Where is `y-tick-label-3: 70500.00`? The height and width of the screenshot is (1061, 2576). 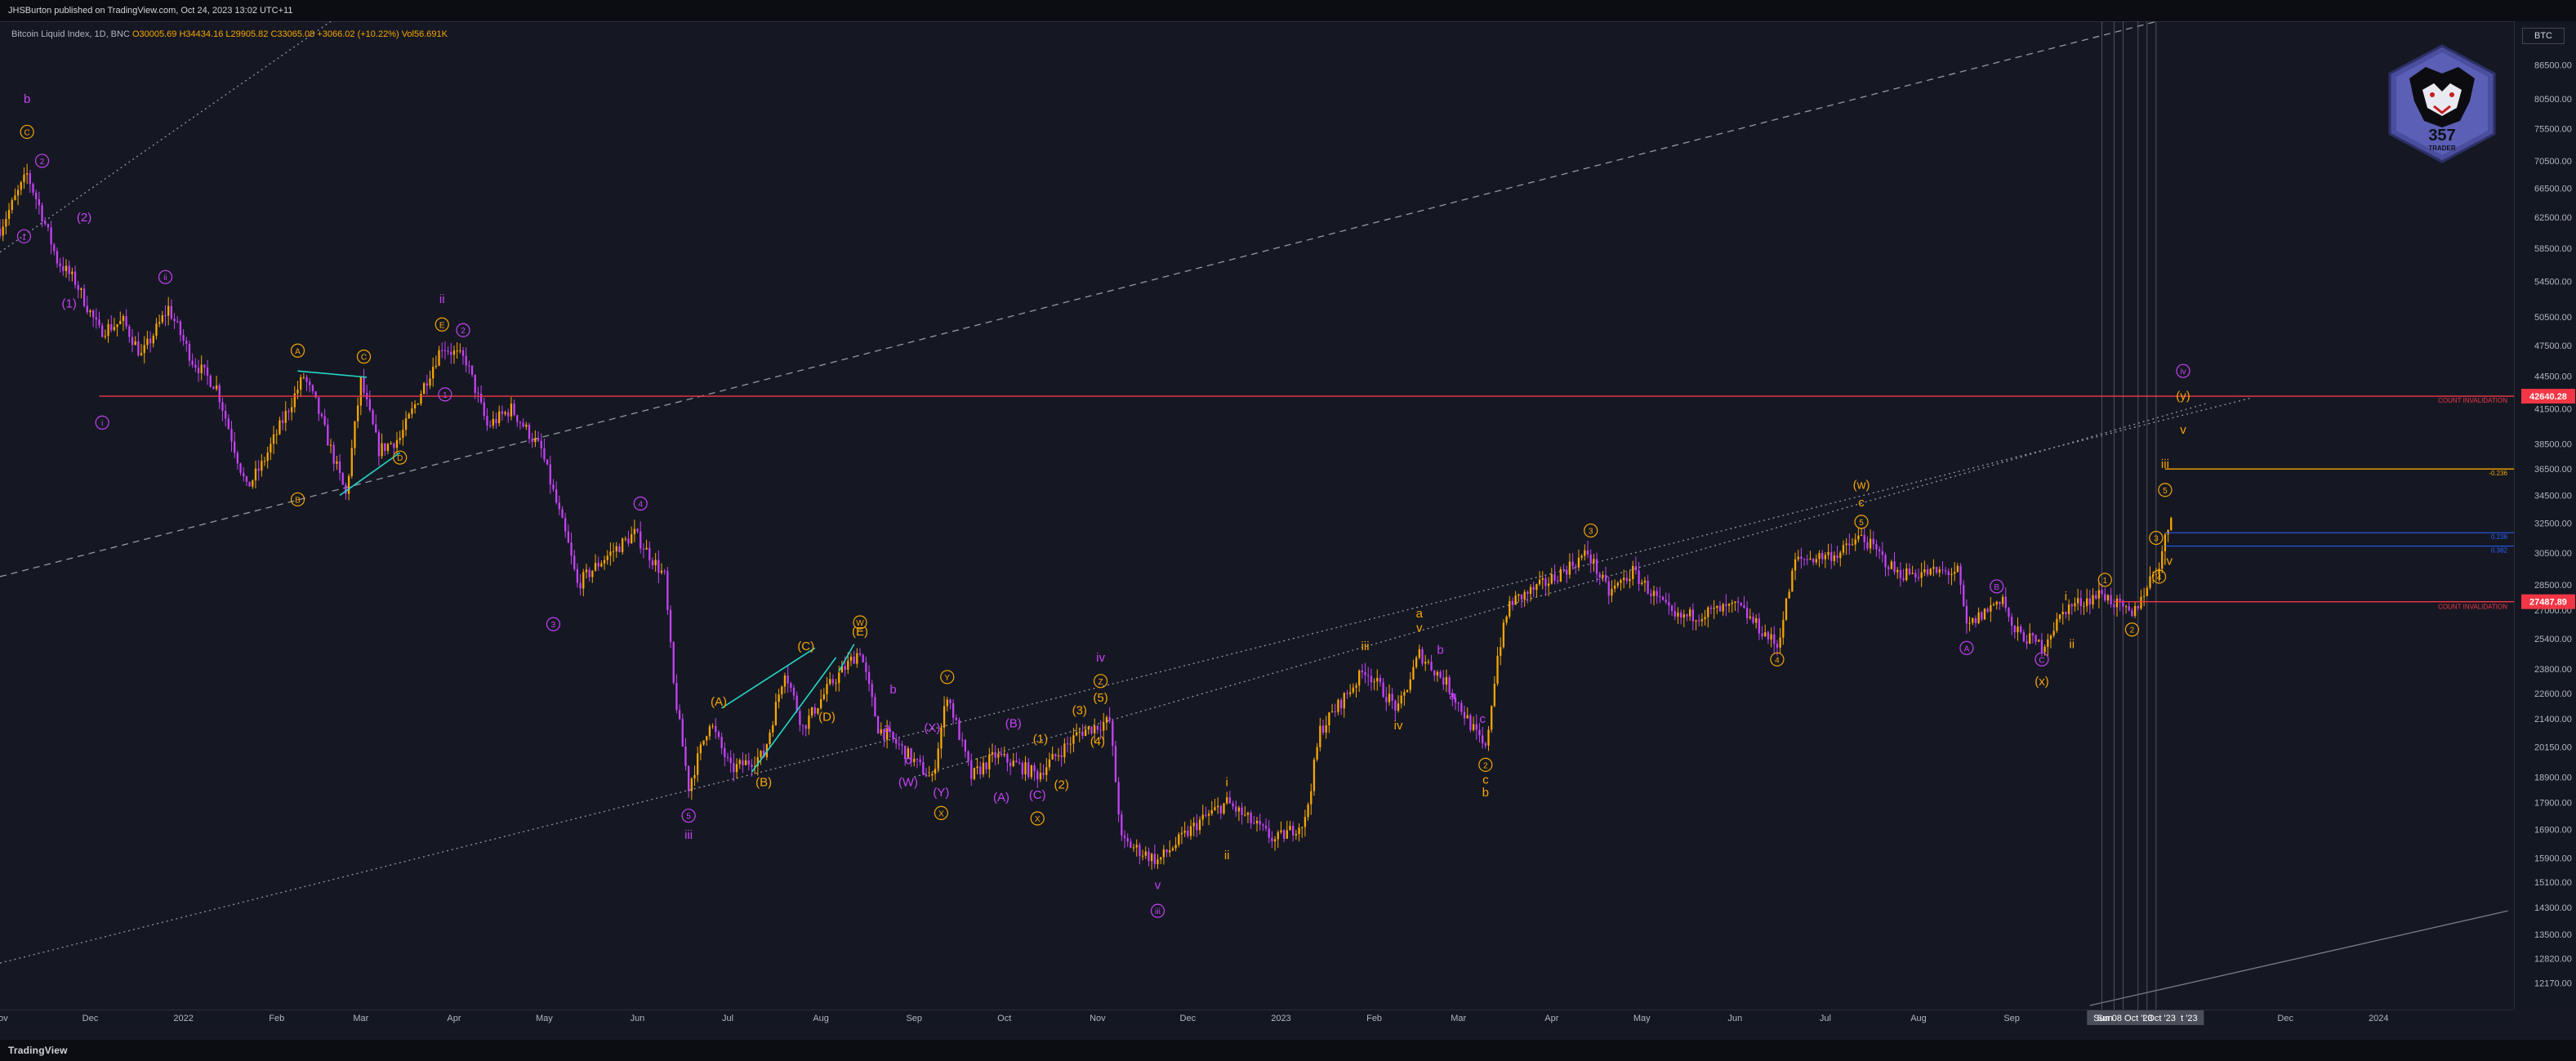
y-tick-label-3: 70500.00 is located at coordinates (2553, 162).